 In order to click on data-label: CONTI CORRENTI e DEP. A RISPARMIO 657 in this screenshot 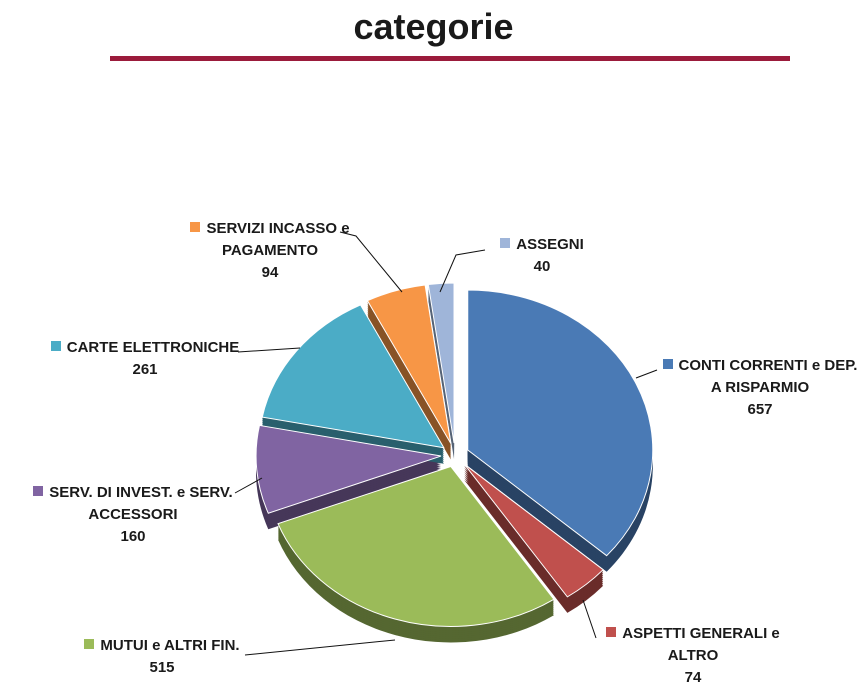, I will do `click(760, 388)`.